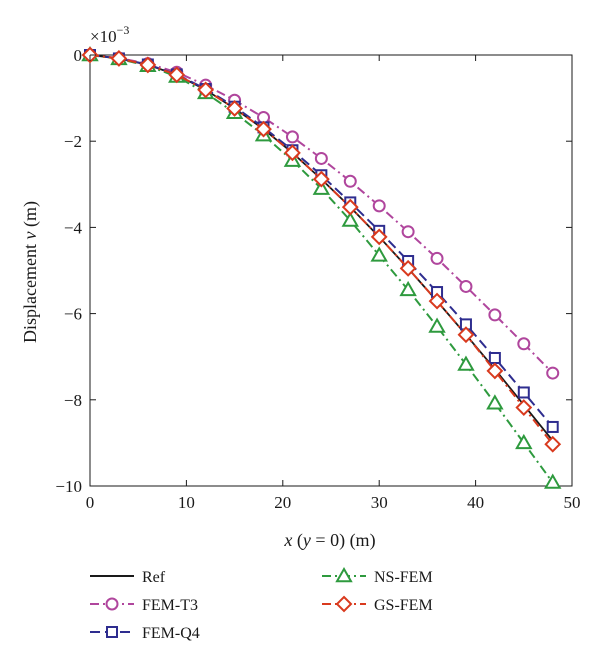 The width and height of the screenshot is (600, 662). What do you see at coordinates (403, 605) in the screenshot?
I see `legend-label: GS-FEM` at bounding box center [403, 605].